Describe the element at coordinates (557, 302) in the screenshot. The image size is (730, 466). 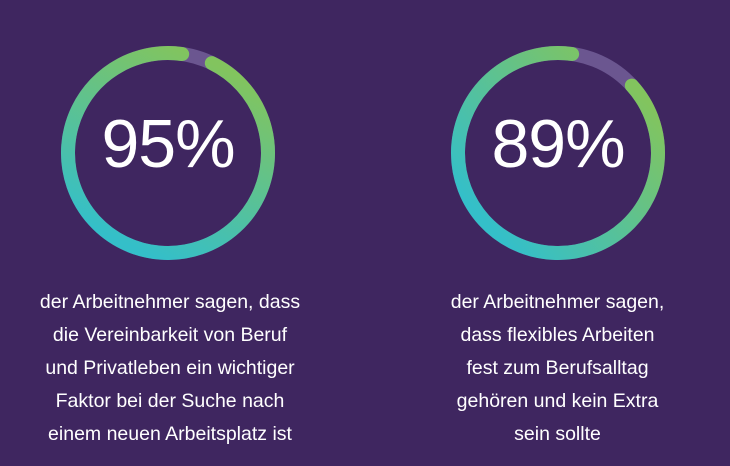
I see `caption-line: der Arbeitnehmer sagen,` at that location.